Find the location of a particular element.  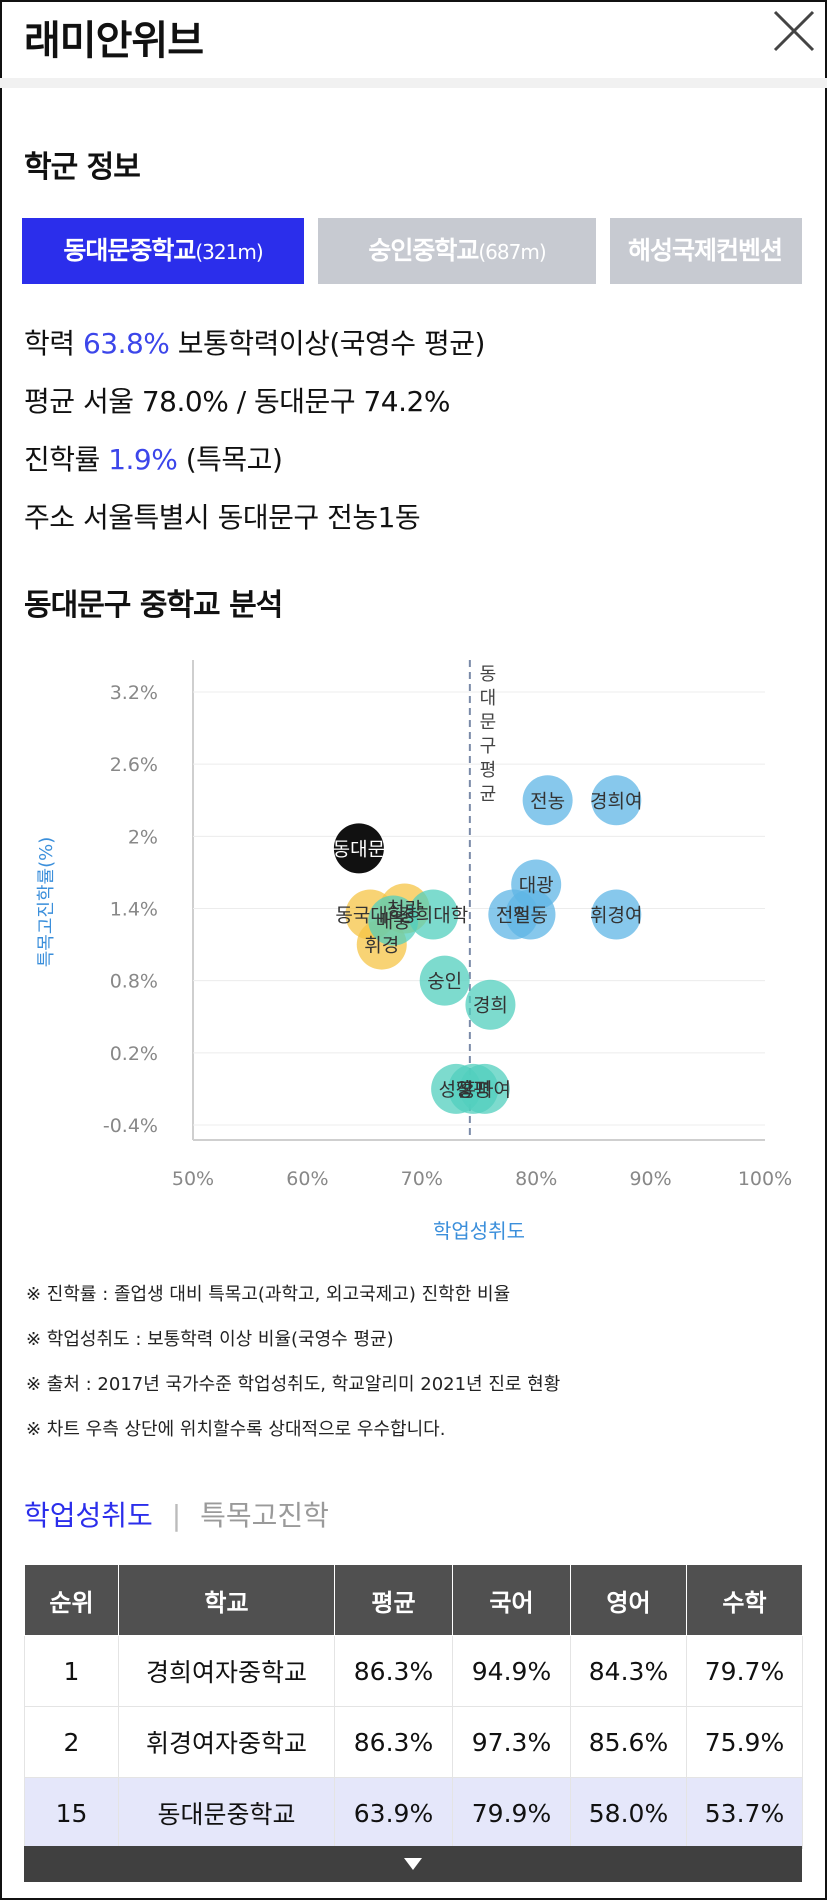

note-2: ※ 학업성취도 : 보통학력 이상 비율(국영수 평균) is located at coordinates (210, 1339).